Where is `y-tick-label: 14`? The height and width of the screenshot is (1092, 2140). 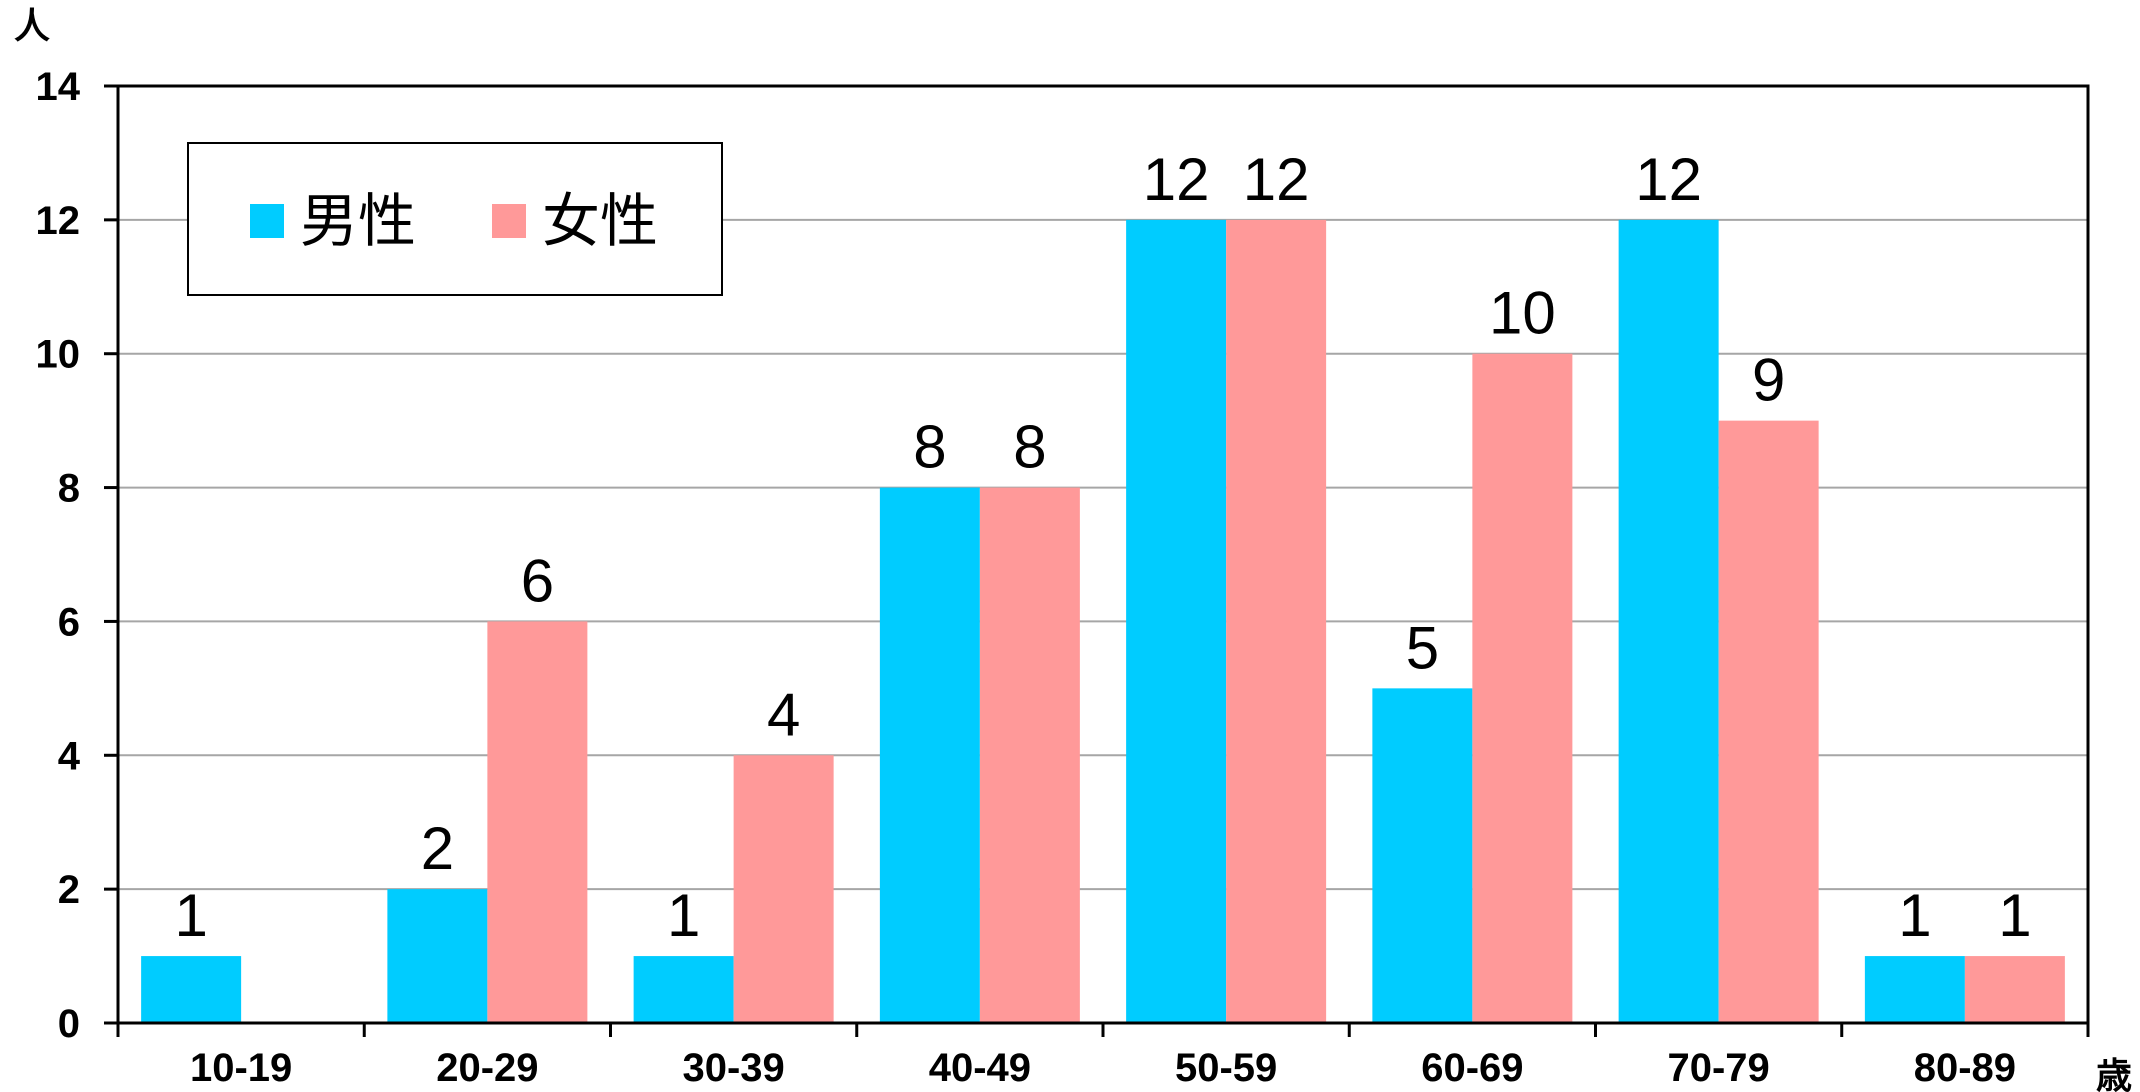 y-tick-label: 14 is located at coordinates (58, 87).